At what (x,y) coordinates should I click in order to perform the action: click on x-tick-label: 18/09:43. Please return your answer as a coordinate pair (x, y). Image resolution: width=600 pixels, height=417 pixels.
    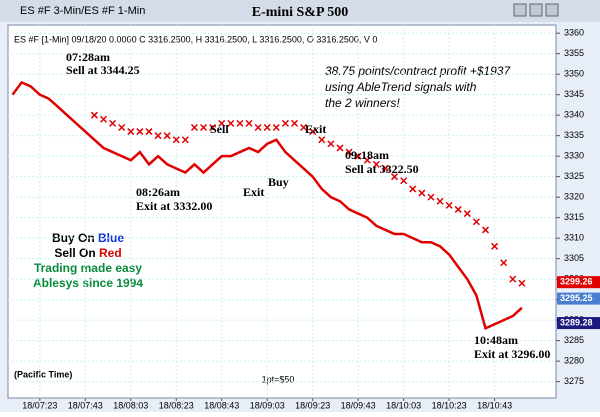
    Looking at the image, I should click on (358, 405).